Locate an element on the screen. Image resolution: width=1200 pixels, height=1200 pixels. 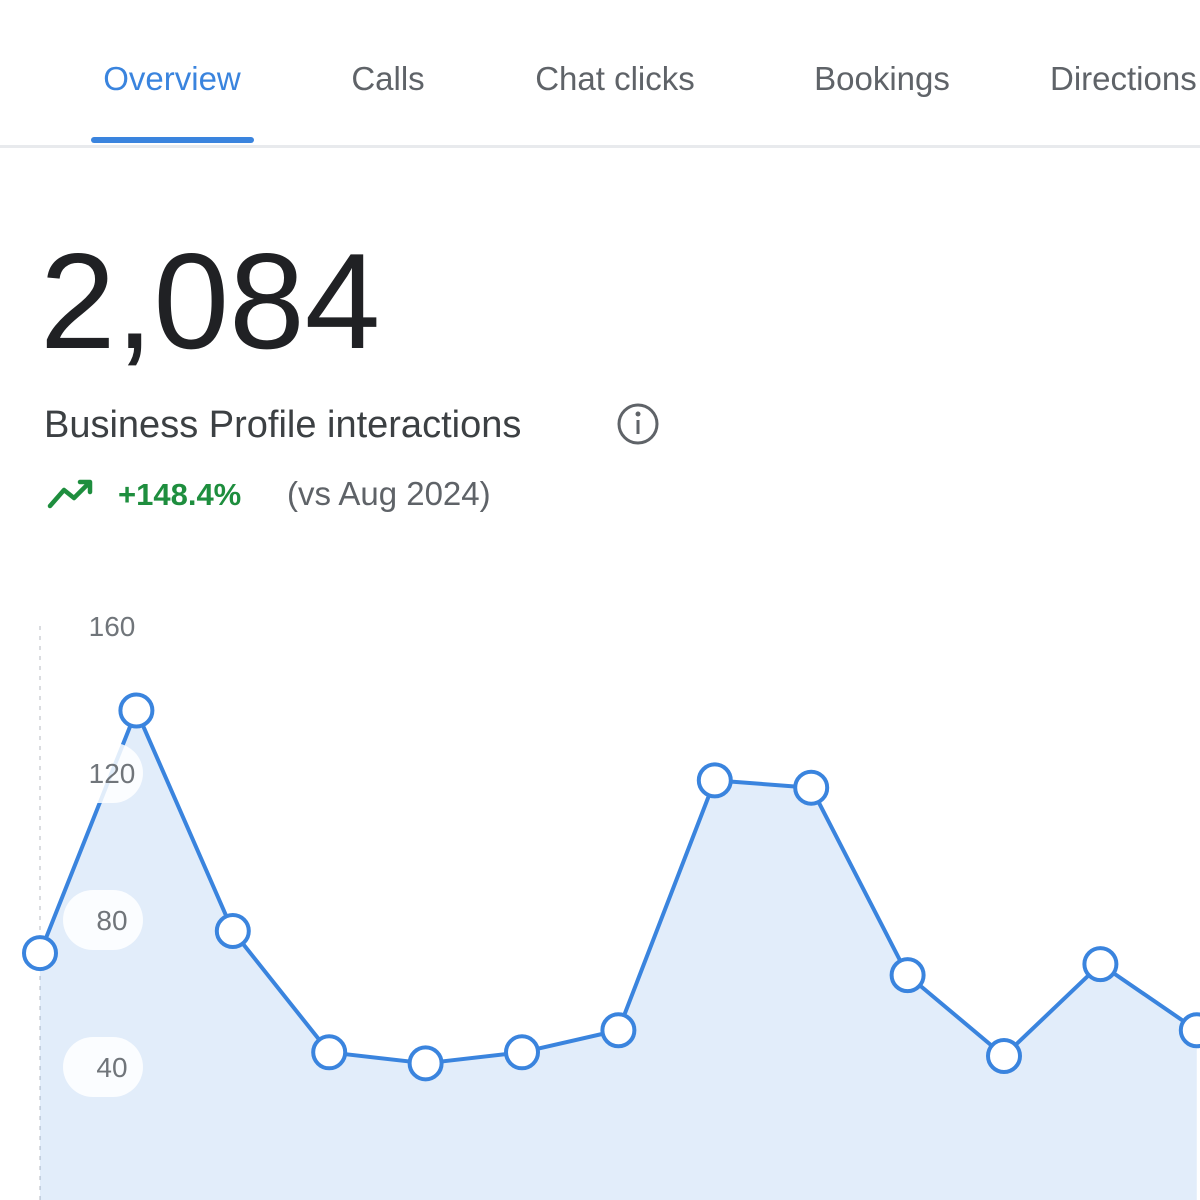
tab: Overview is located at coordinates (172, 78).